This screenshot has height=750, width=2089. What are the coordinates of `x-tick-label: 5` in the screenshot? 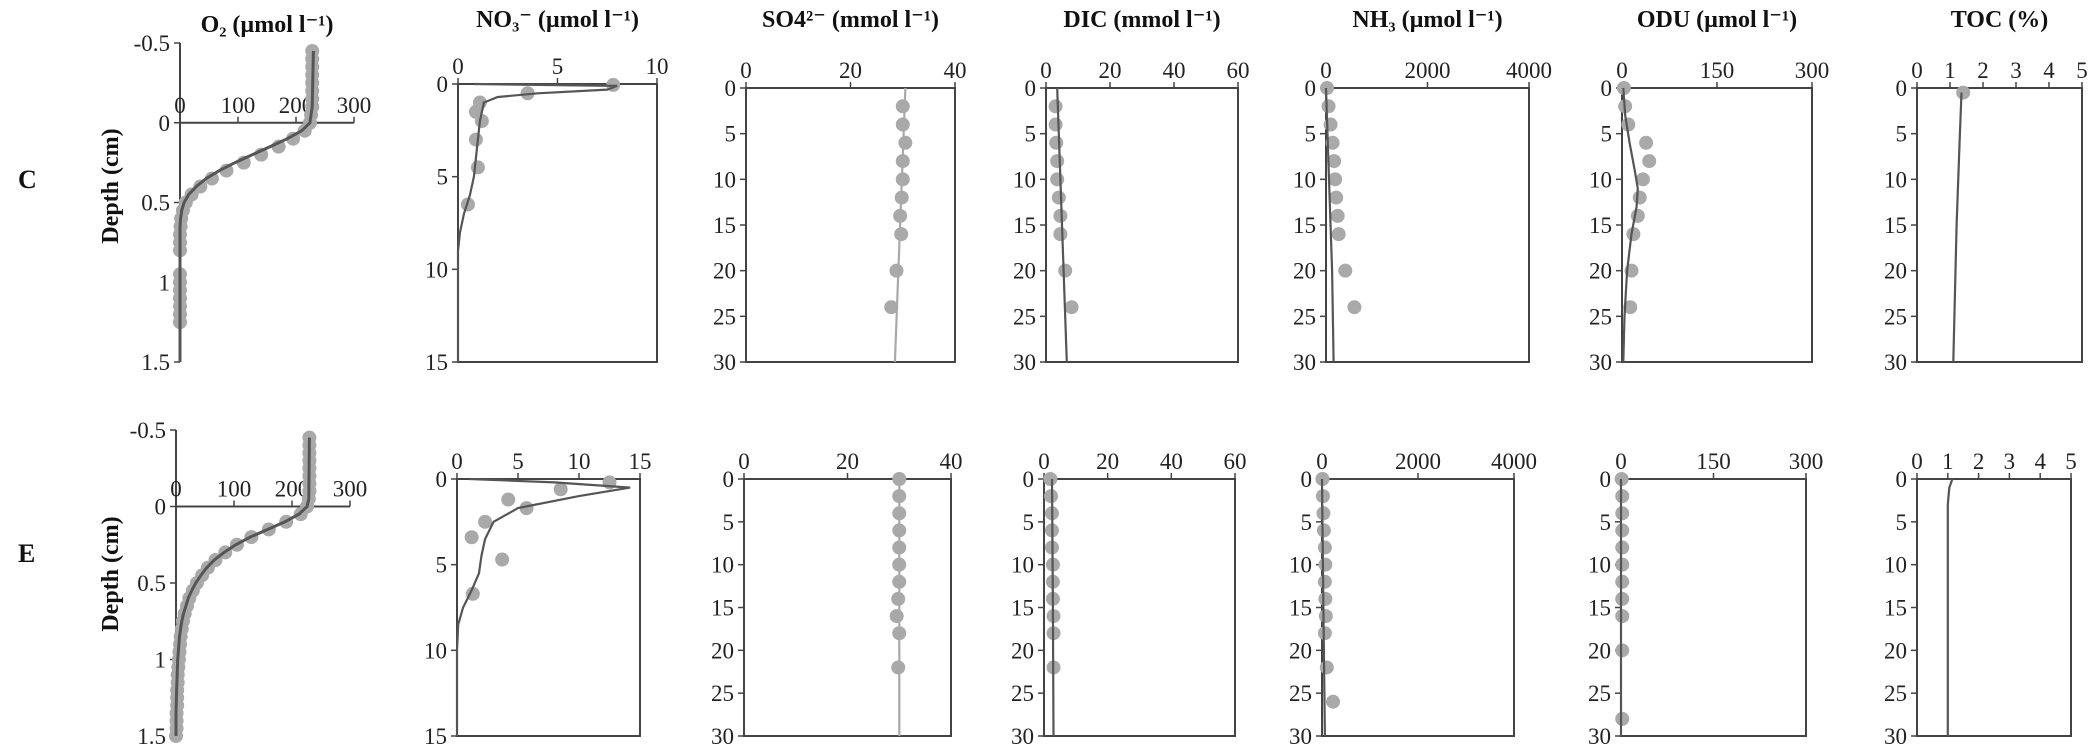 It's located at (558, 66).